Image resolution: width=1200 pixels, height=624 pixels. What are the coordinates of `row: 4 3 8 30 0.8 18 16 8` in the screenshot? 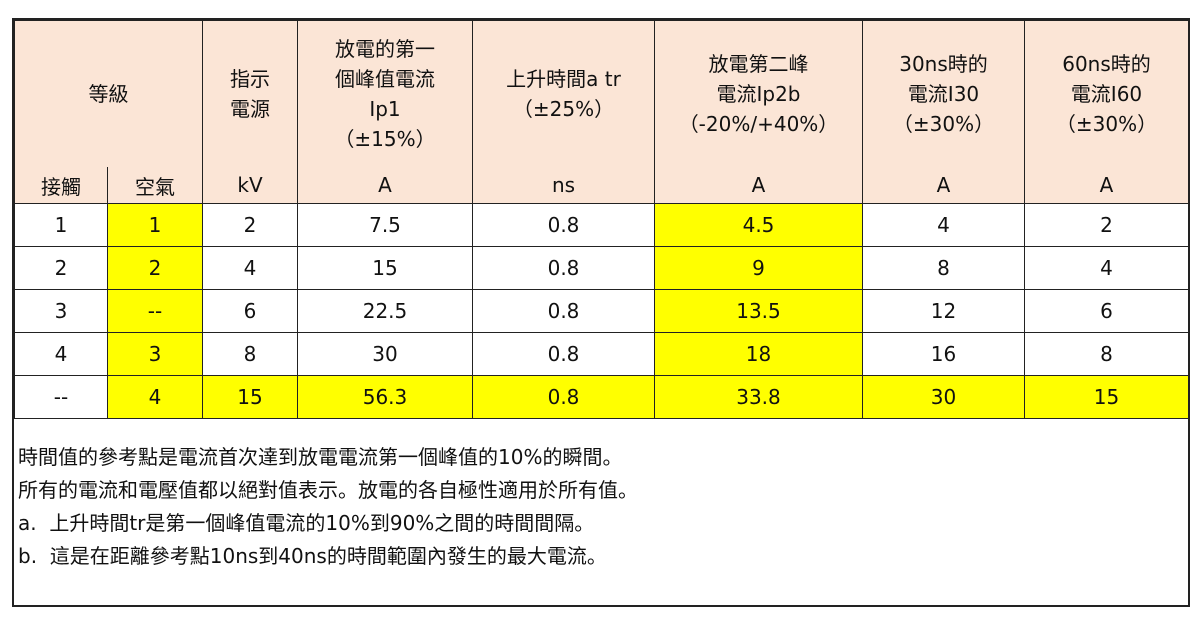 It's located at (601, 354).